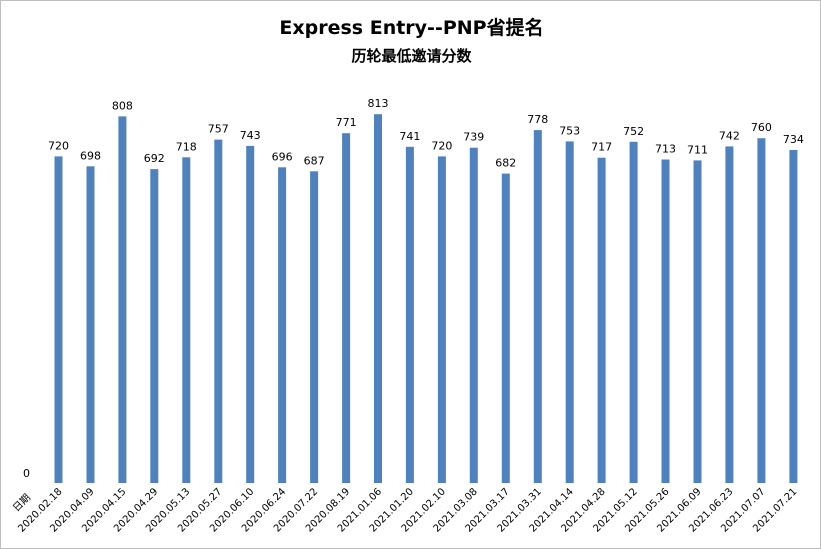  Describe the element at coordinates (314, 327) in the screenshot. I see `bar-2020.07.22` at that location.